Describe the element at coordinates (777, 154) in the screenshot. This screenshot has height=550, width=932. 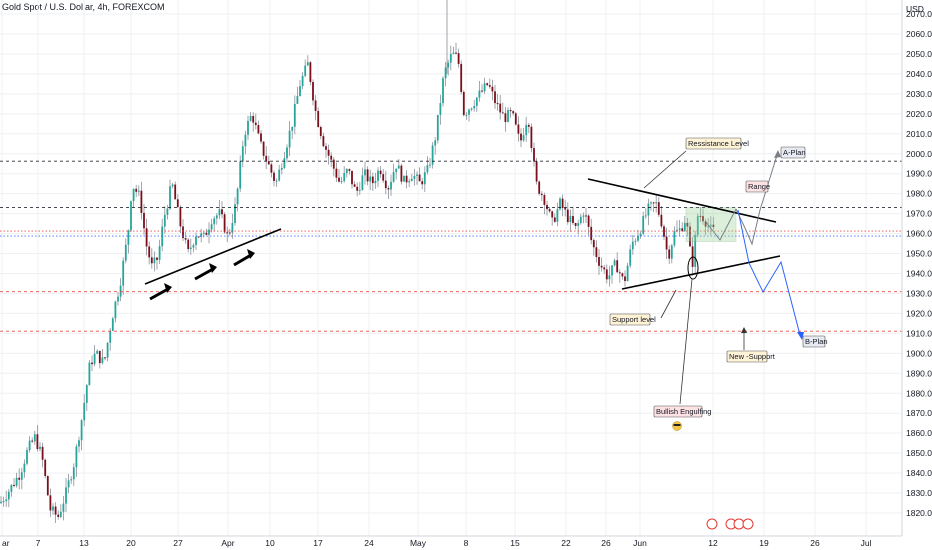
I see `a-plan-arrowhead` at that location.